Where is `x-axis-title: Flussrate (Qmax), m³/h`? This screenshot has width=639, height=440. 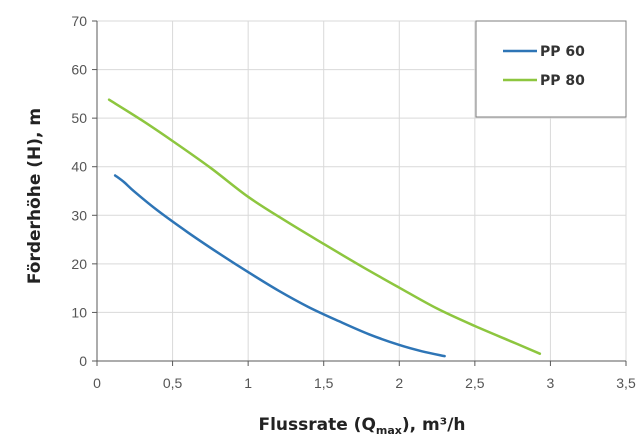
x-axis-title: Flussrate (Qmax), m³/h is located at coordinates (361, 426).